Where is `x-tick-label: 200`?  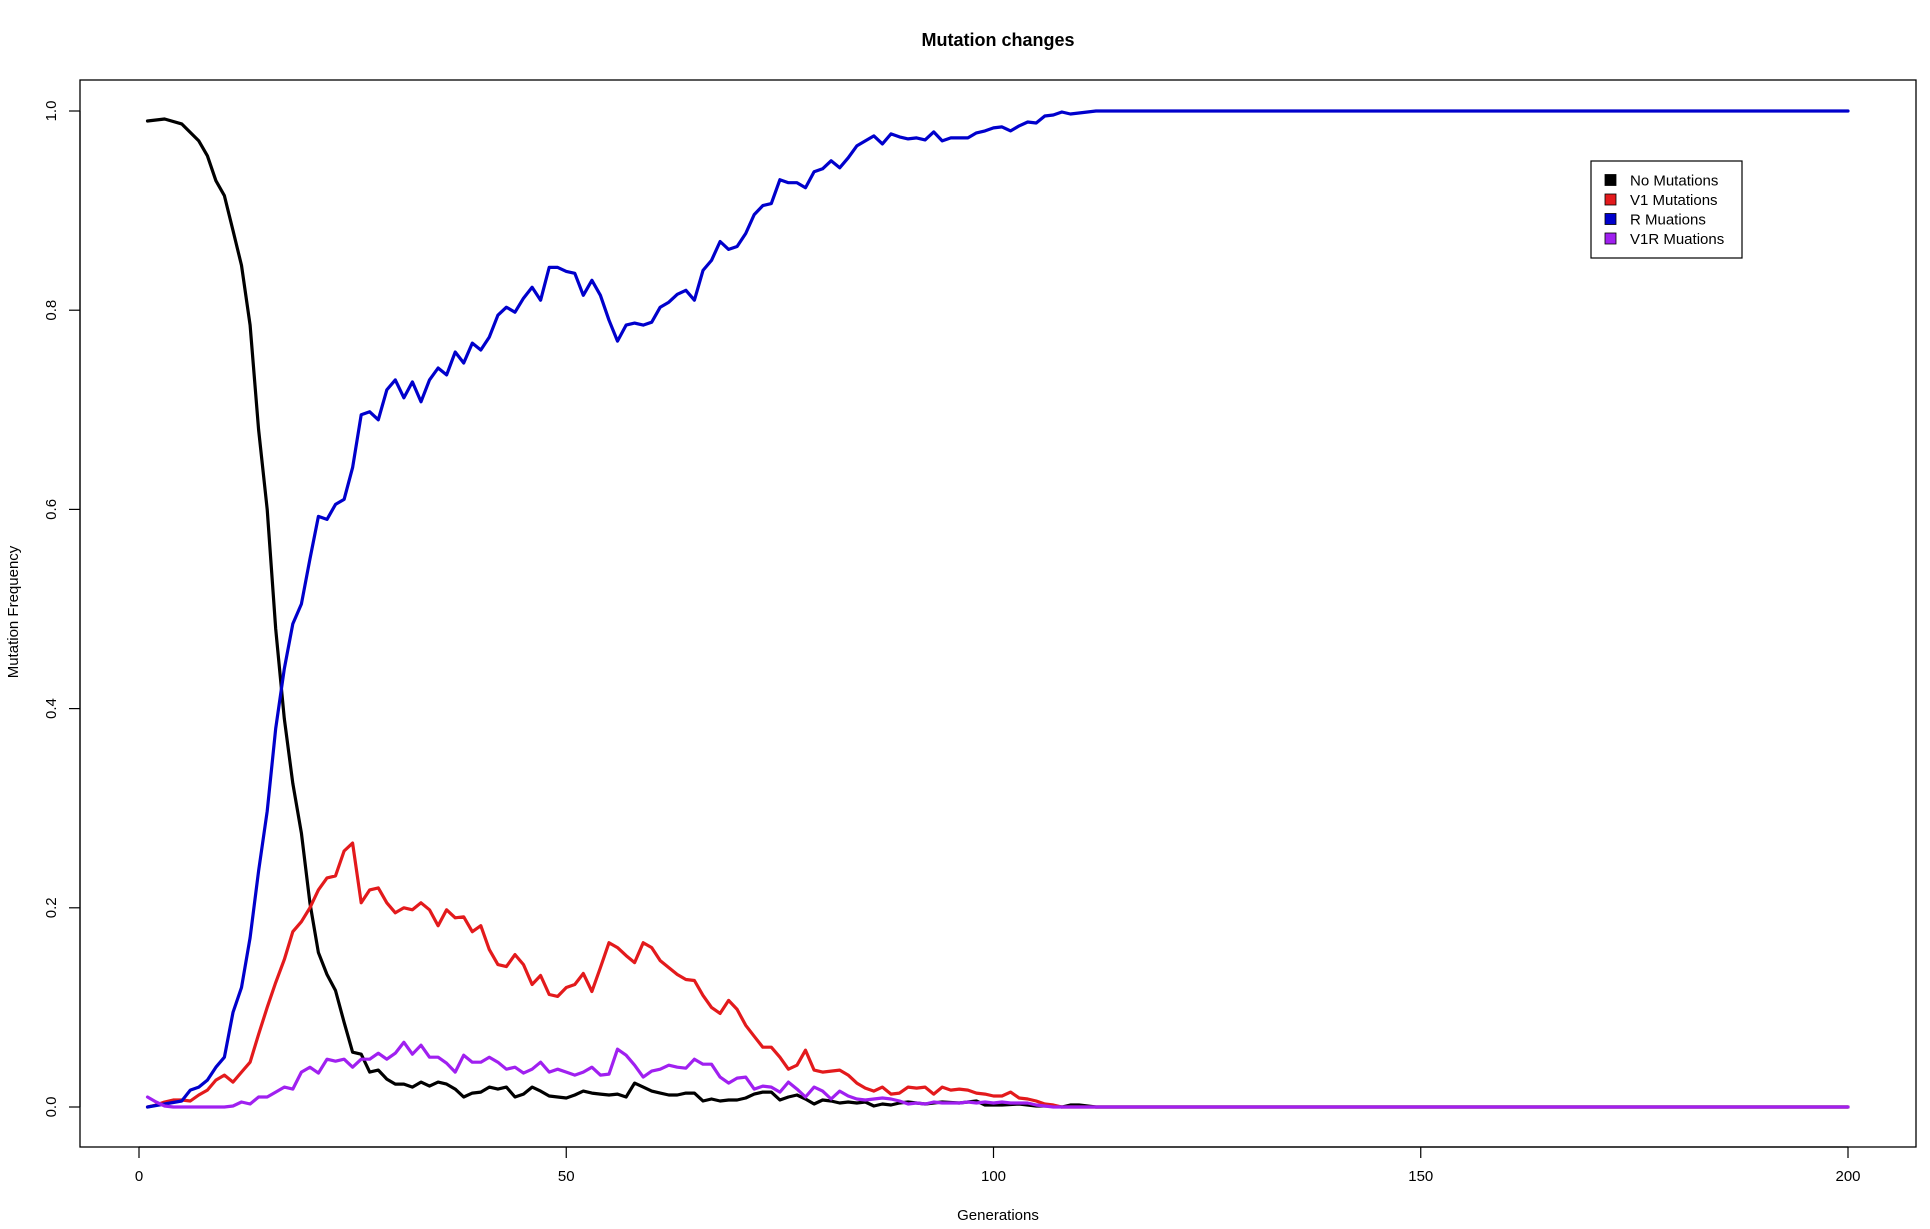 x-tick-label: 200 is located at coordinates (1847, 1176).